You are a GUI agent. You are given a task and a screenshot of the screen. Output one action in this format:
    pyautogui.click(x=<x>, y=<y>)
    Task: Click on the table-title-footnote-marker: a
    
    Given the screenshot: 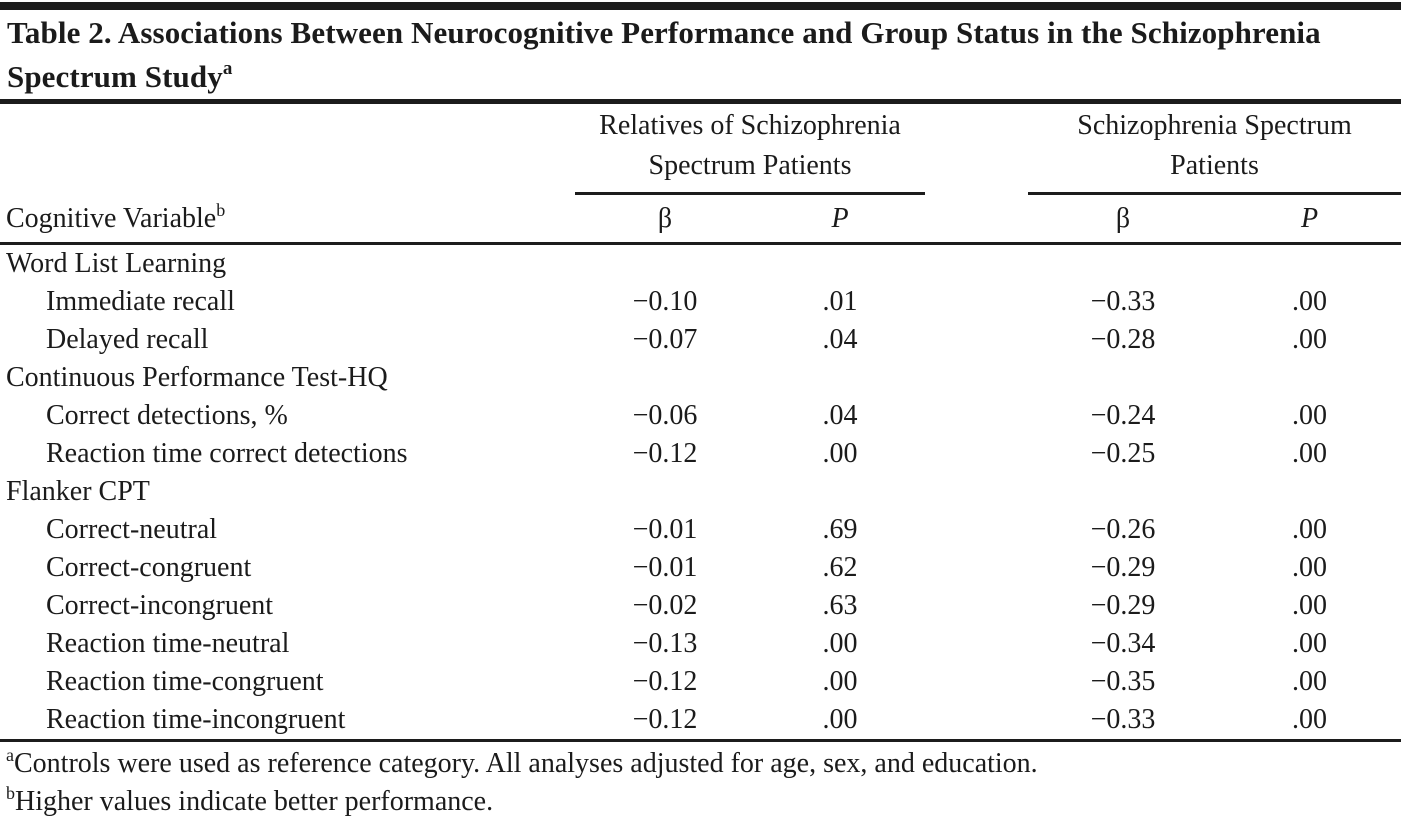 What is the action you would take?
    pyautogui.click(x=227, y=68)
    